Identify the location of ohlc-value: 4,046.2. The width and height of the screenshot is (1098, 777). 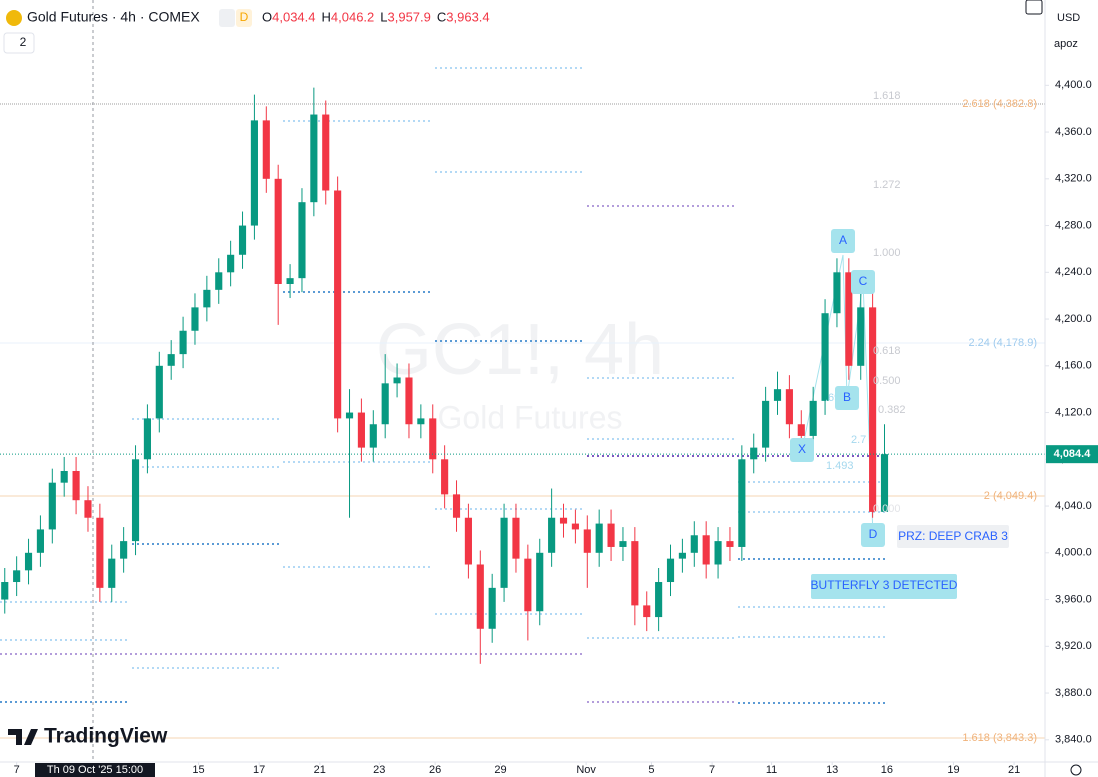
(352, 16).